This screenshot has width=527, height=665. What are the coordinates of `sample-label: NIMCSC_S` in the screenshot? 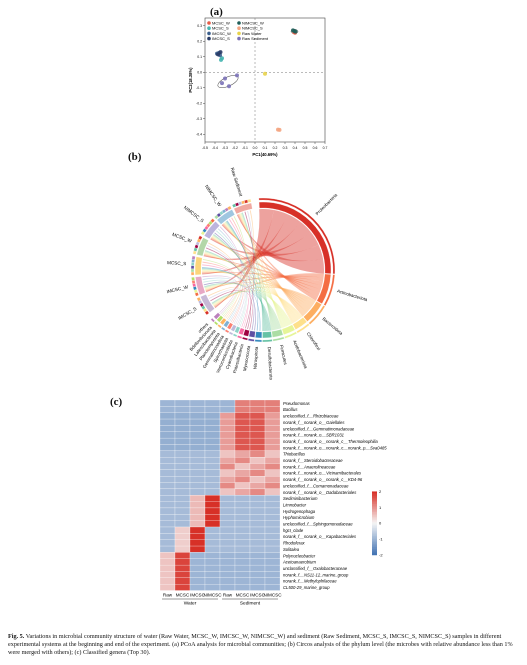 It's located at (194, 214).